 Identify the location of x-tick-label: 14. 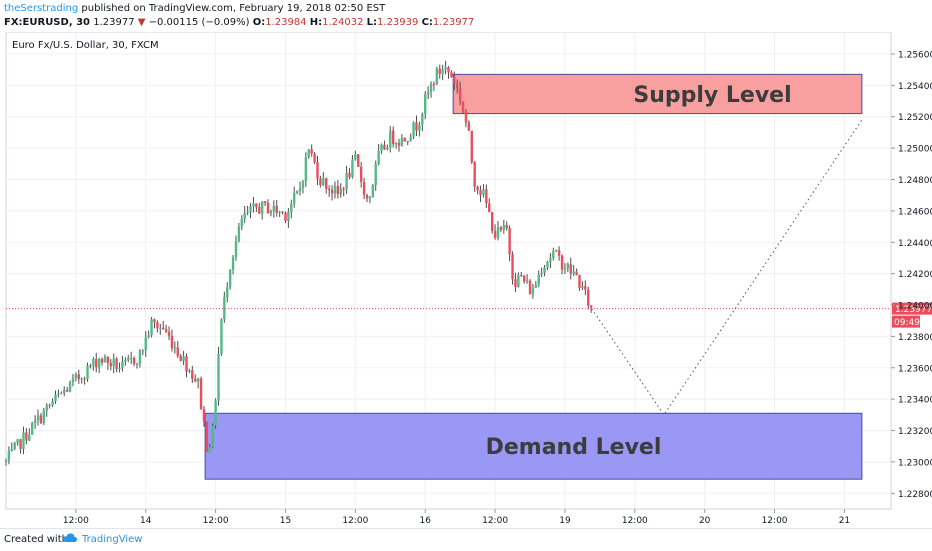
(146, 521).